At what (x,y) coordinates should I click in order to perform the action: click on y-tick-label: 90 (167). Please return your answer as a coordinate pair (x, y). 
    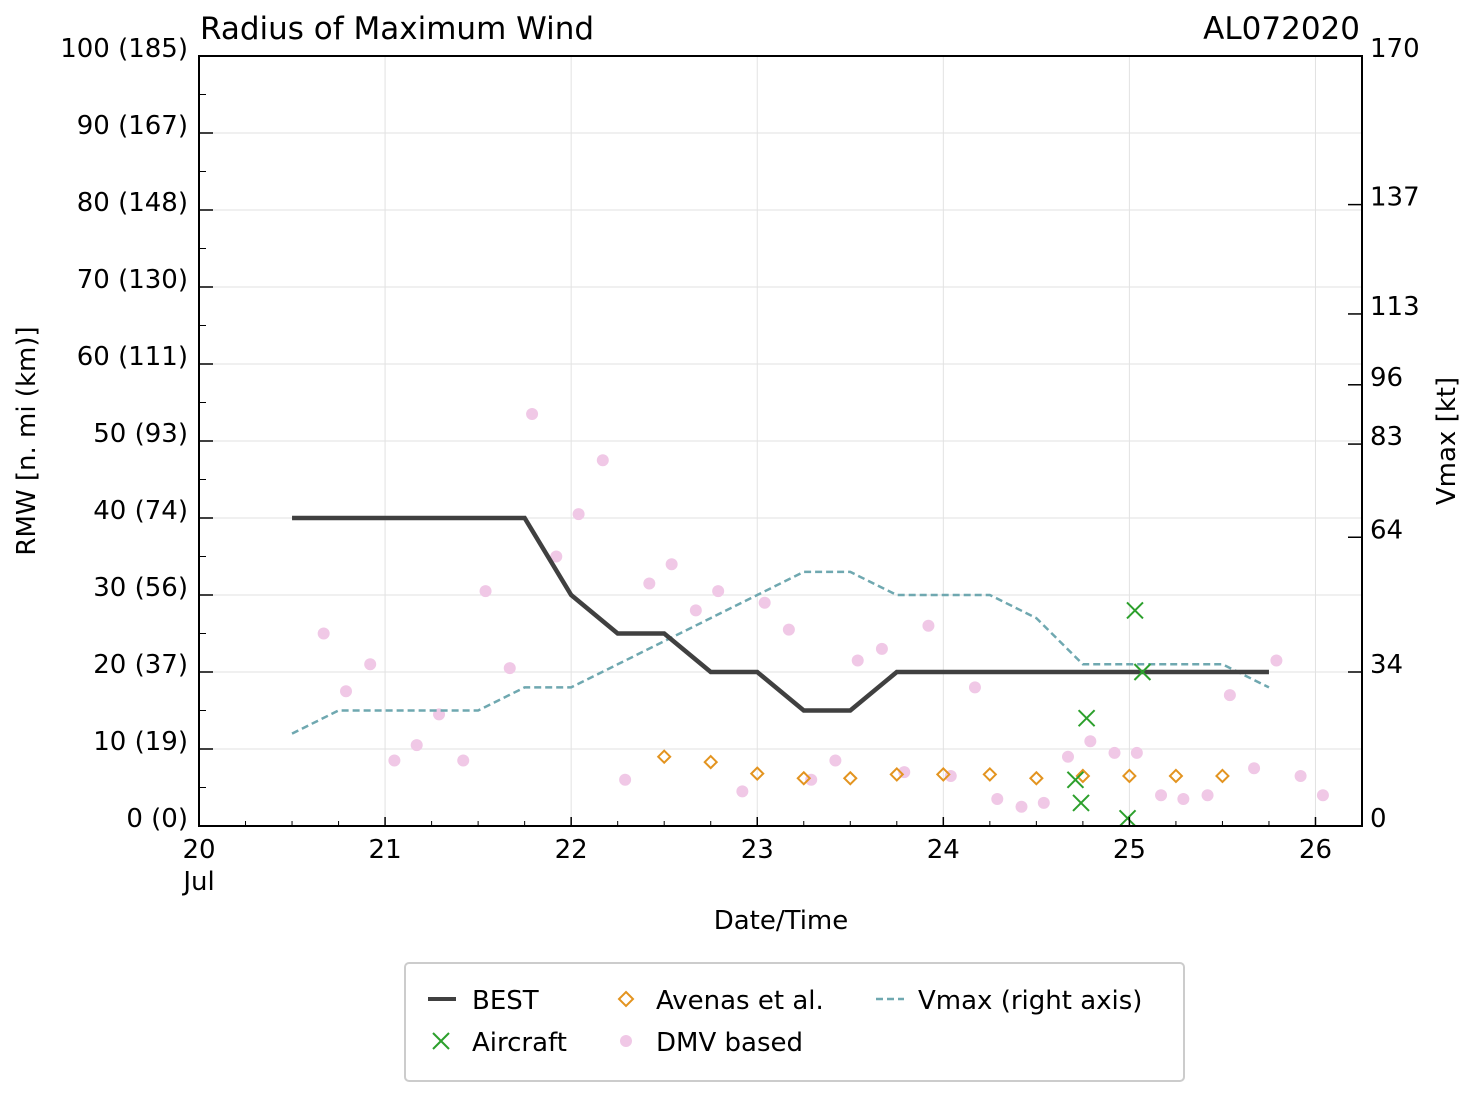
    Looking at the image, I should click on (132, 126).